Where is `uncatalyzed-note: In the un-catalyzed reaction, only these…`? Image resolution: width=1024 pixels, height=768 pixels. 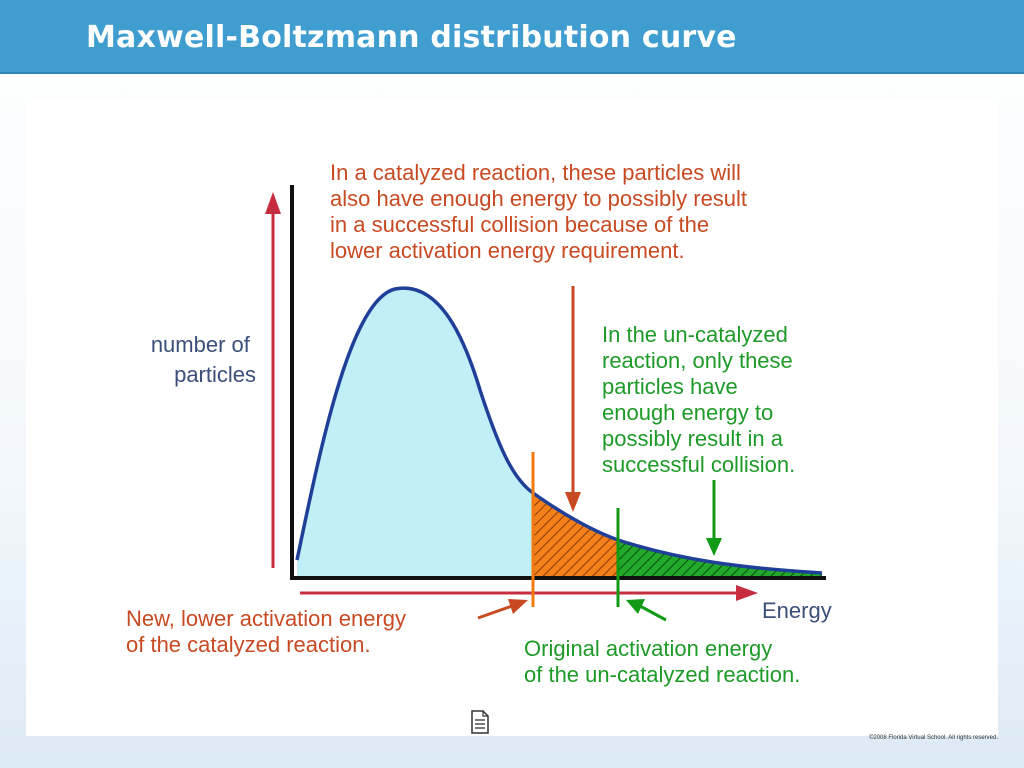
uncatalyzed-note: In the un-catalyzed reaction, only these… is located at coordinates (700, 399).